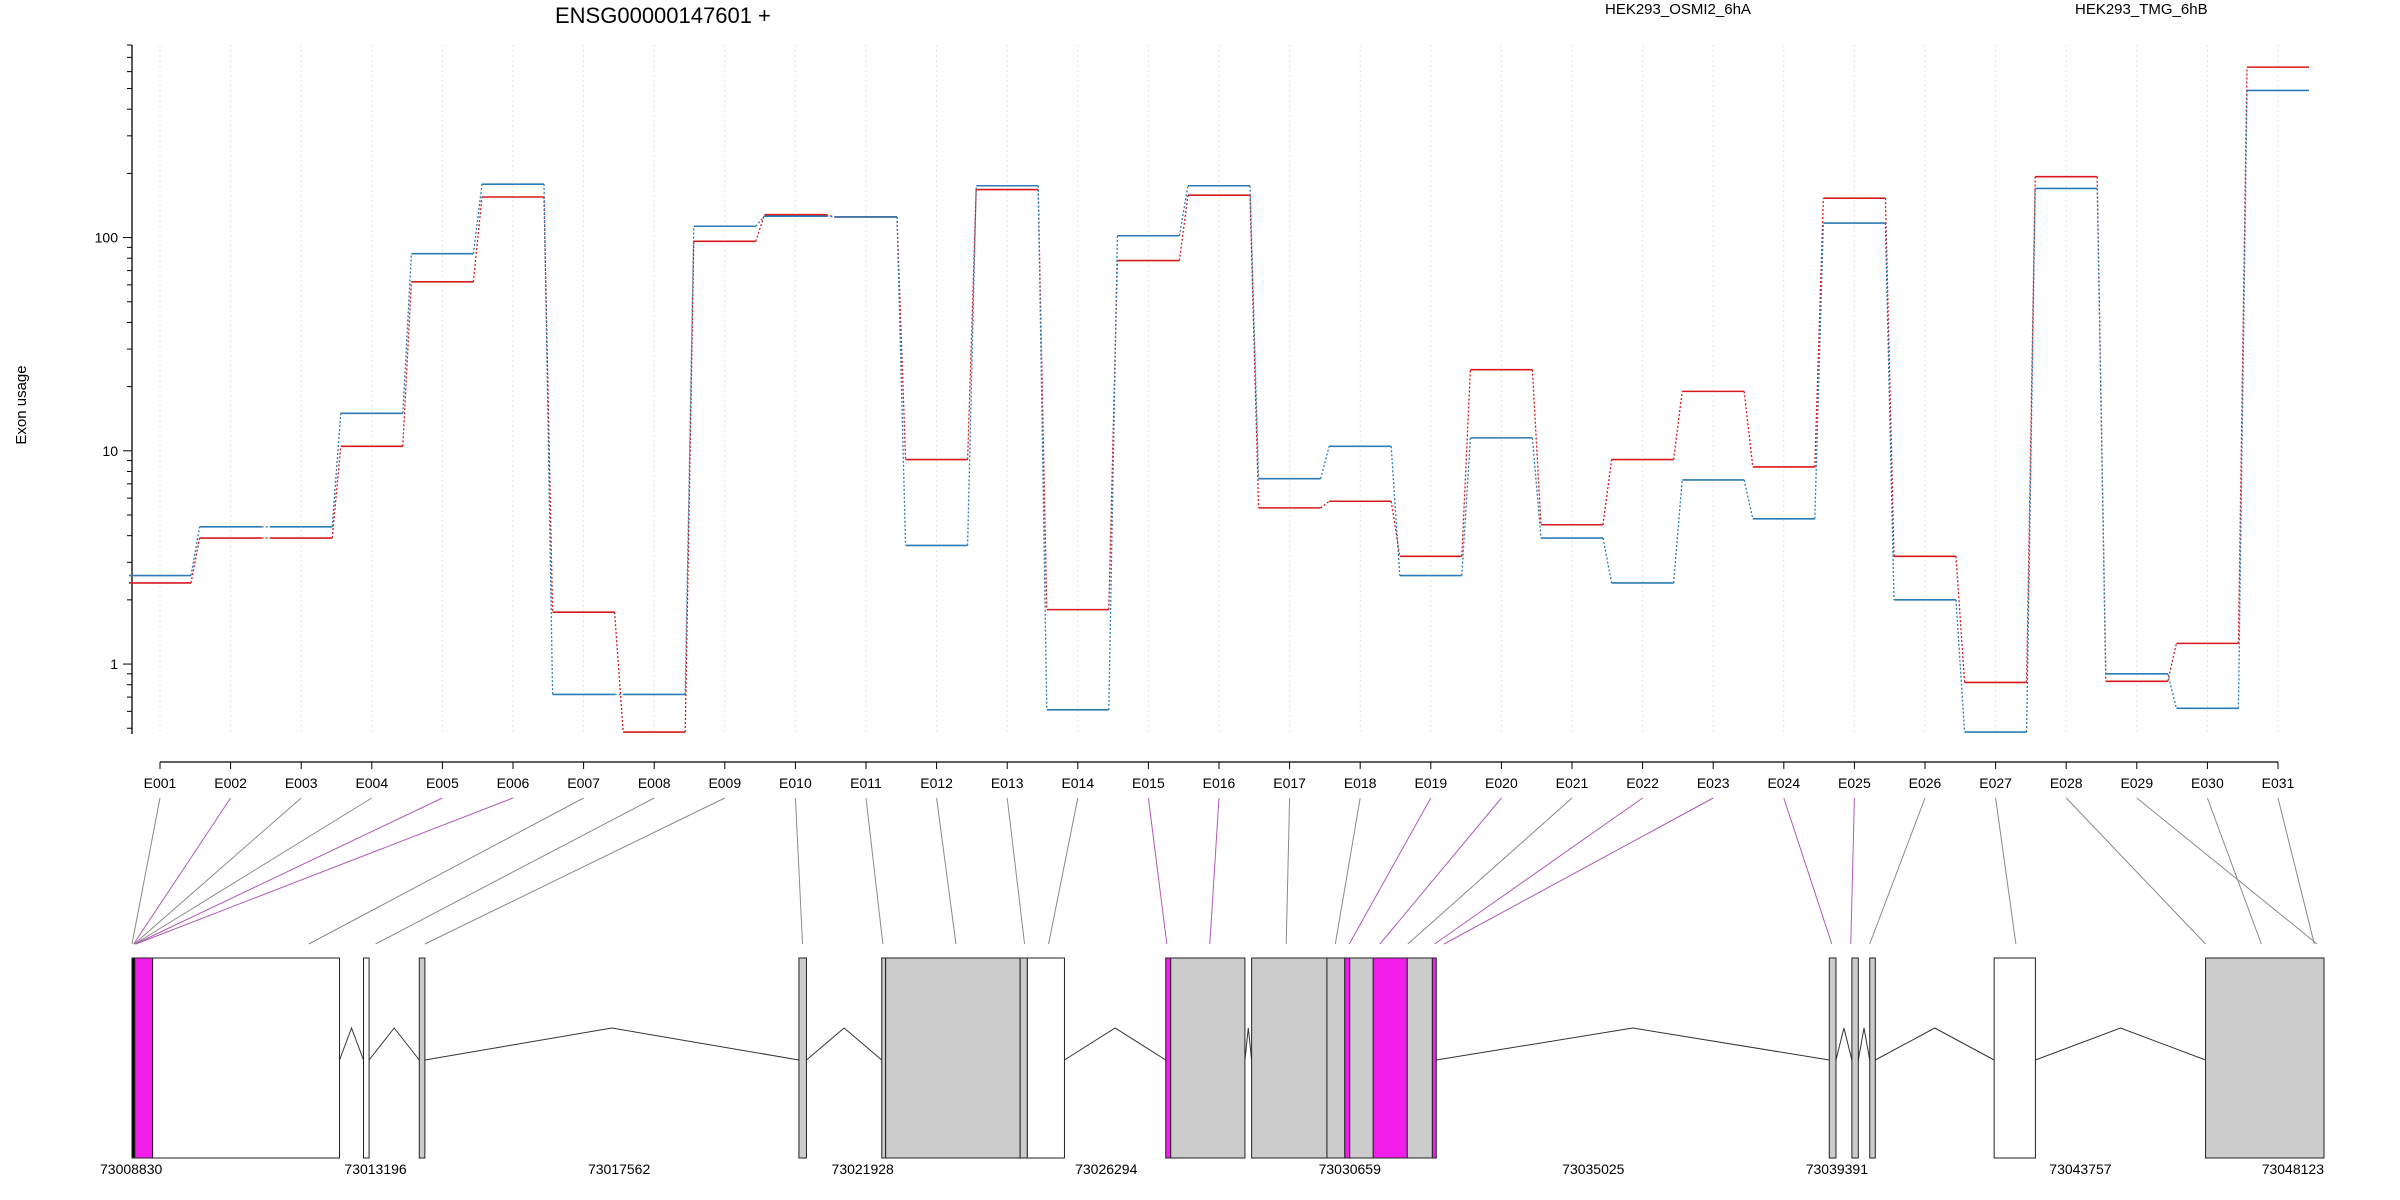  What do you see at coordinates (1007, 783) in the screenshot?
I see `x-tick-label: E013` at bounding box center [1007, 783].